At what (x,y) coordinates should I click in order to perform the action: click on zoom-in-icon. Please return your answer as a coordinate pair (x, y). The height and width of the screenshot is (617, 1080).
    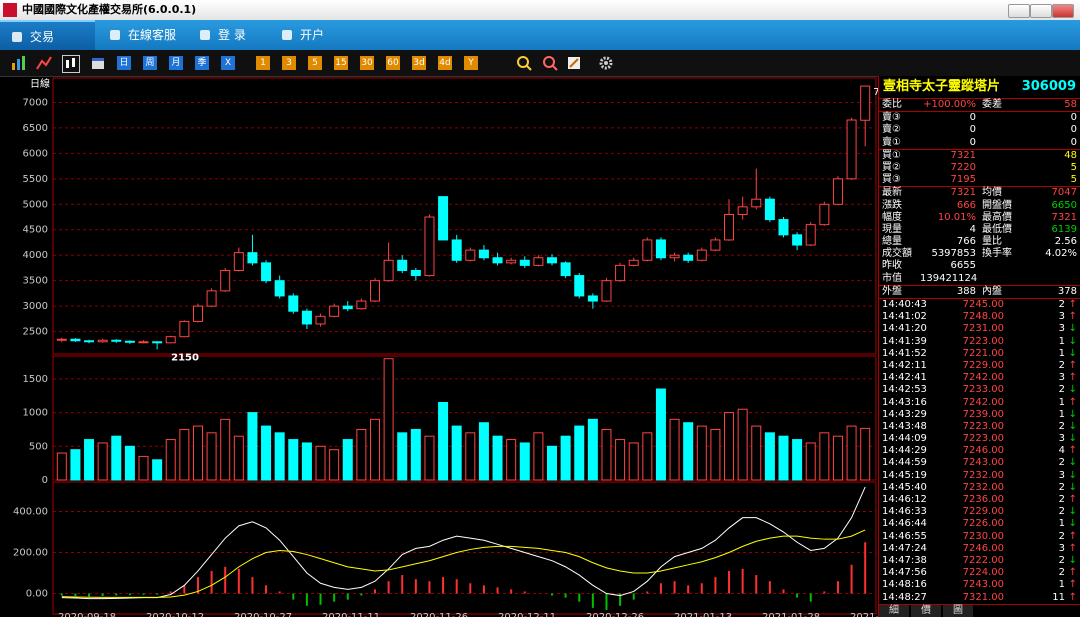
    Looking at the image, I should click on (524, 63).